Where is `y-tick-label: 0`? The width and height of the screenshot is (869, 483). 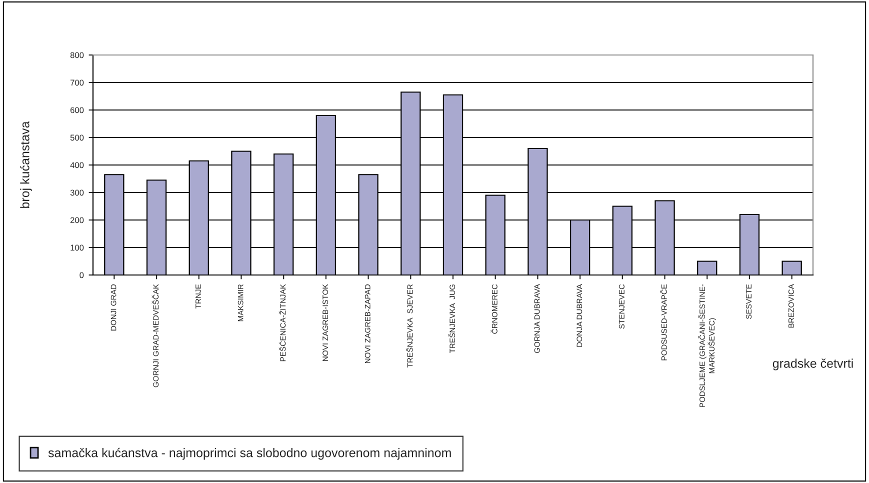 y-tick-label: 0 is located at coordinates (82, 275).